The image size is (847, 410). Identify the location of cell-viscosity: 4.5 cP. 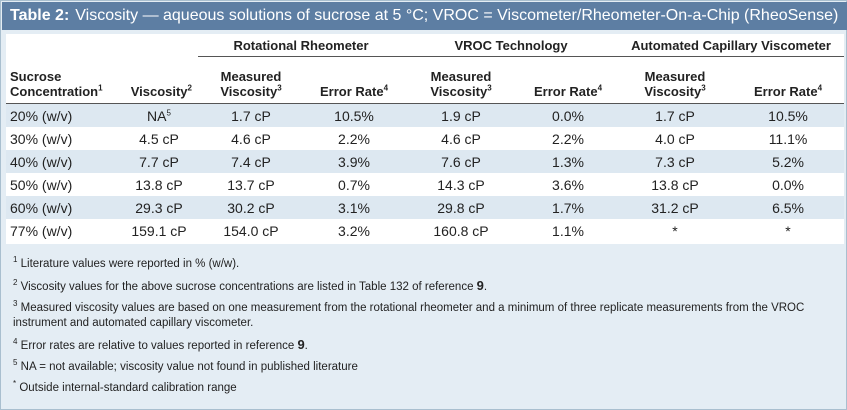
(159, 138).